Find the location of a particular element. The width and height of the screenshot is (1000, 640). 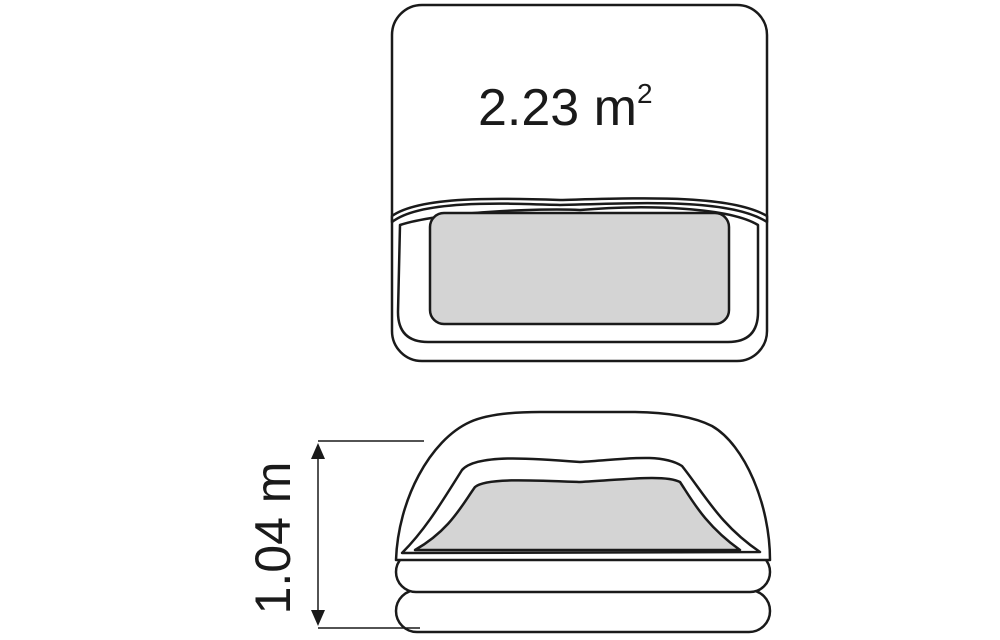

top-view-fold-edge is located at coordinates (579, 210).